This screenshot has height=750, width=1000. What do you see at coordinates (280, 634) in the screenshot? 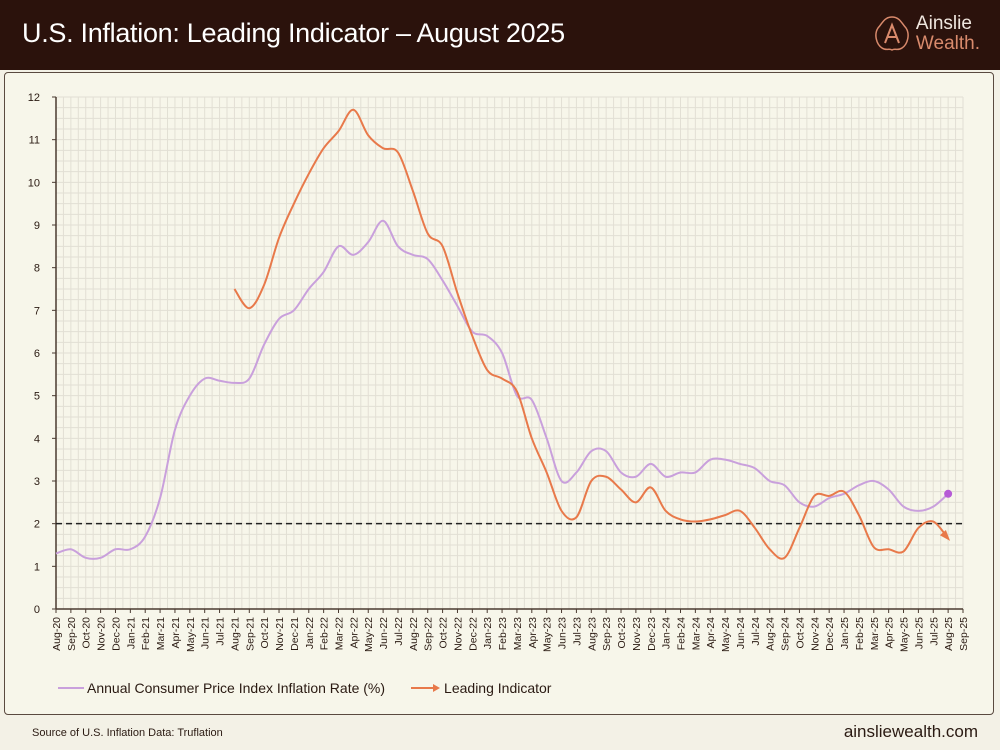
I see `x-tick-label: Nov-21` at bounding box center [280, 634].